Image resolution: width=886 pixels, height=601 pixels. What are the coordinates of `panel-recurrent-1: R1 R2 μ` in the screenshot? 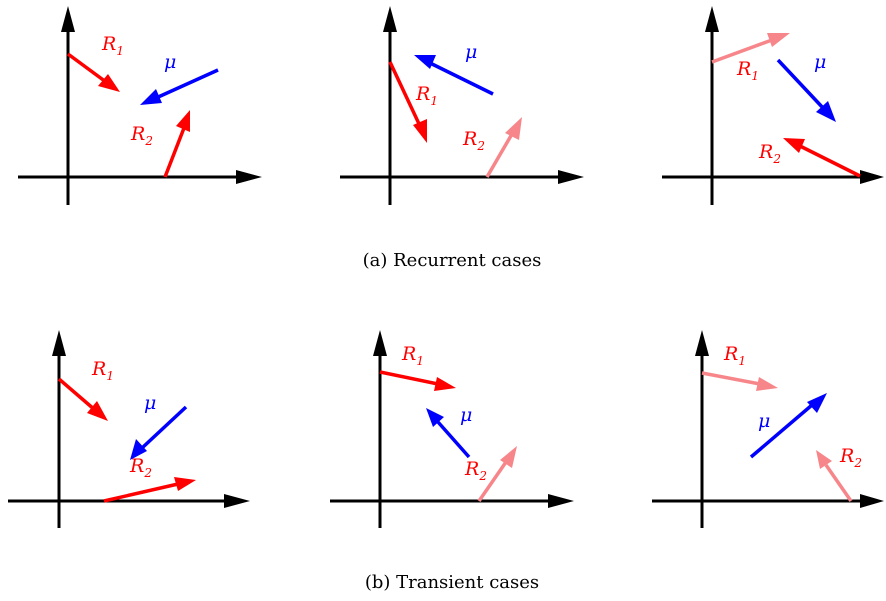 It's located at (140, 105).